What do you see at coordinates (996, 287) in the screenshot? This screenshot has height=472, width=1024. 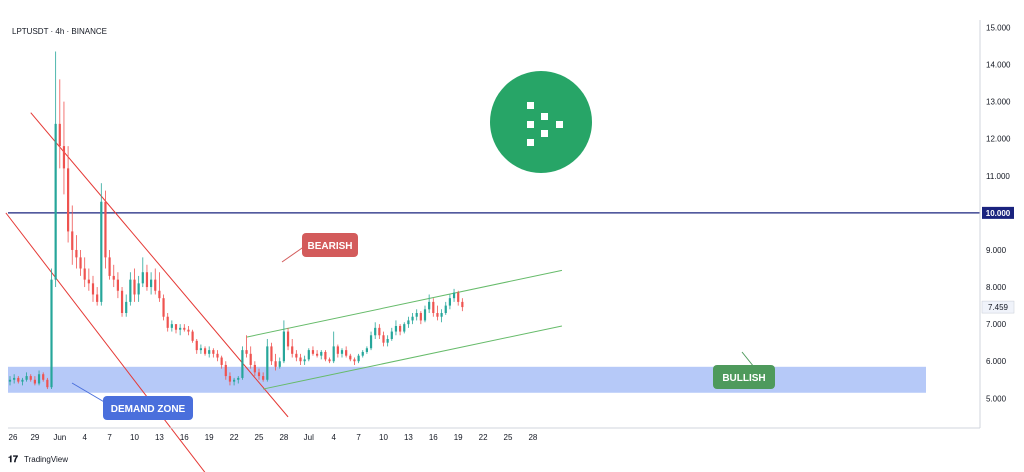 I see `price-tick-label: 8.000` at bounding box center [996, 287].